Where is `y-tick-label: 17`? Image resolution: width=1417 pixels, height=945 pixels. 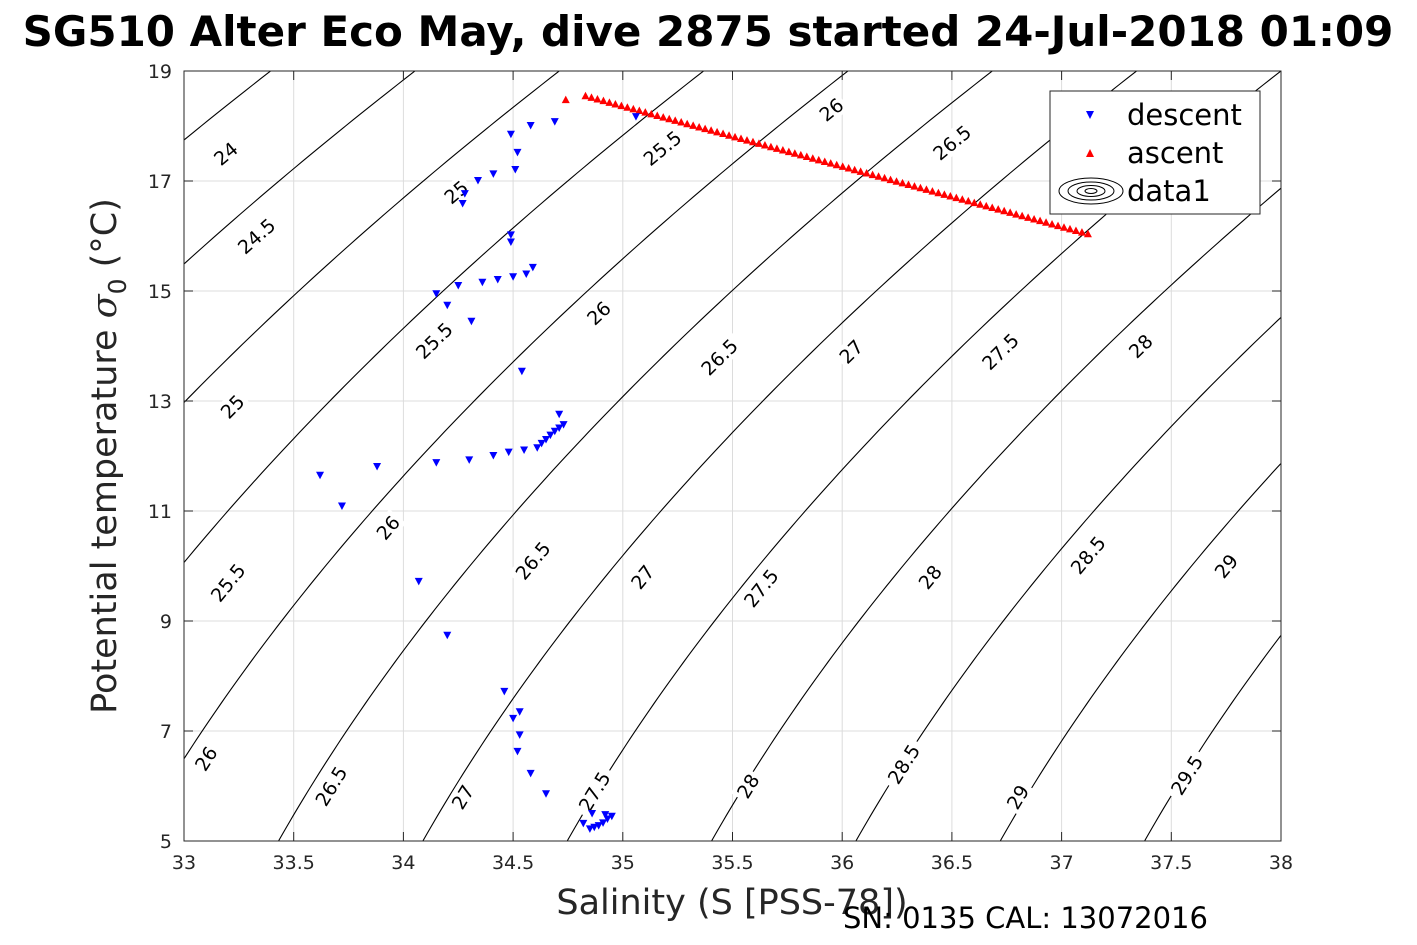 y-tick-label: 17 is located at coordinates (160, 182).